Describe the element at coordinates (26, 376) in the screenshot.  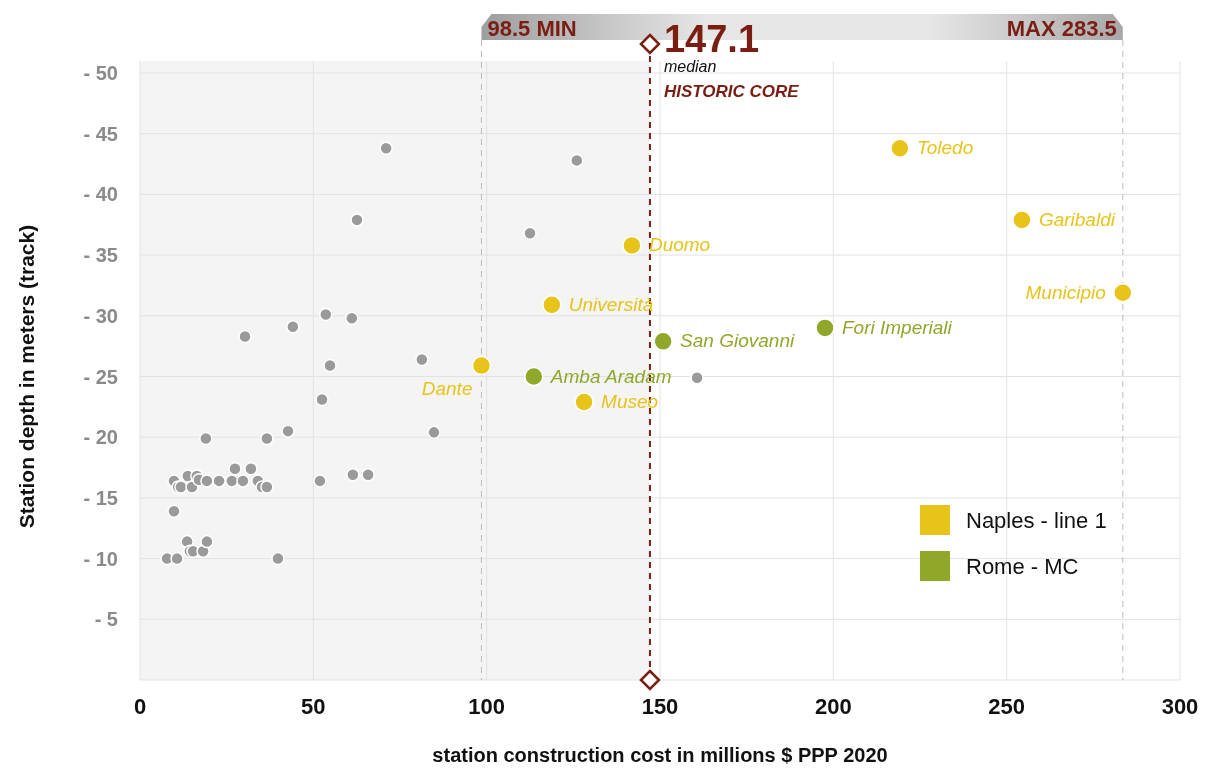
I see `y-axis-title: Station depth in meters (track)` at that location.